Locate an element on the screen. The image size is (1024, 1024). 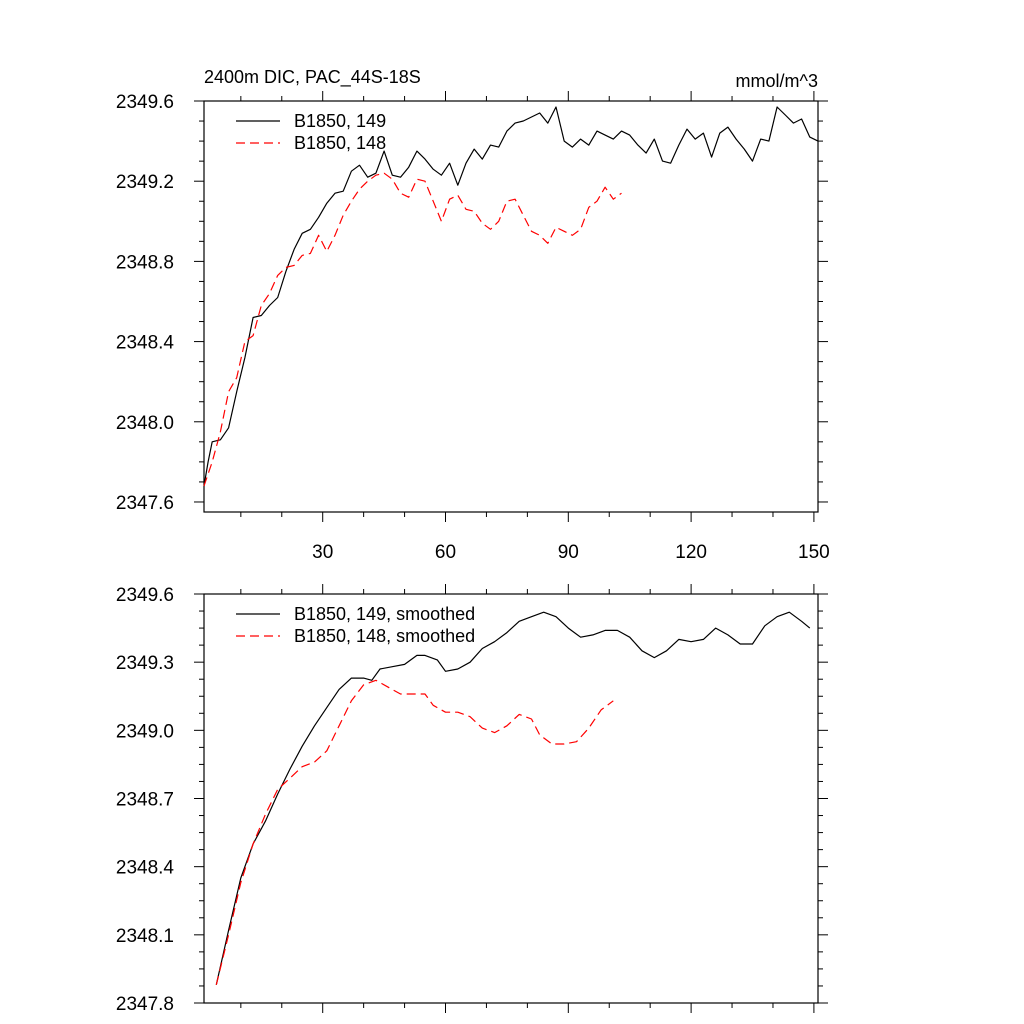
y-tick-label: 2348.8 is located at coordinates (145, 262).